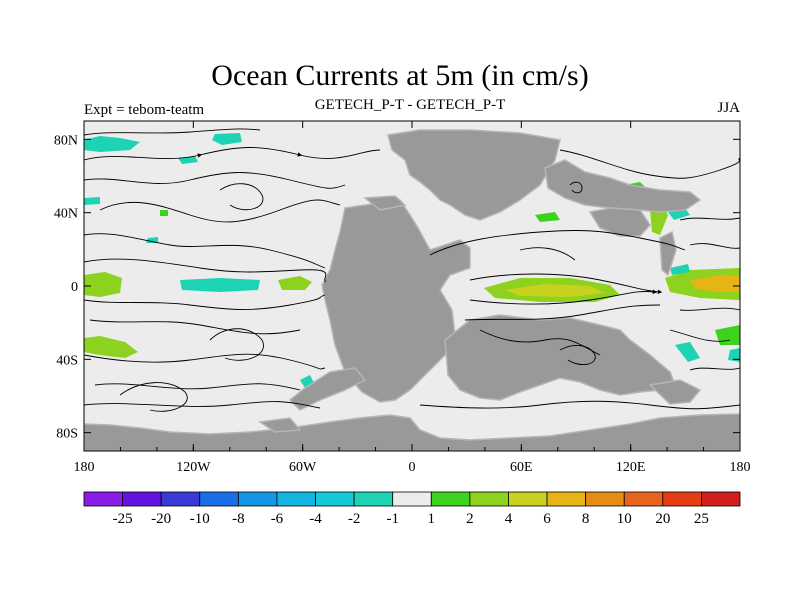 The height and width of the screenshot is (600, 800). I want to click on colorbar-label: 1, so click(432, 519).